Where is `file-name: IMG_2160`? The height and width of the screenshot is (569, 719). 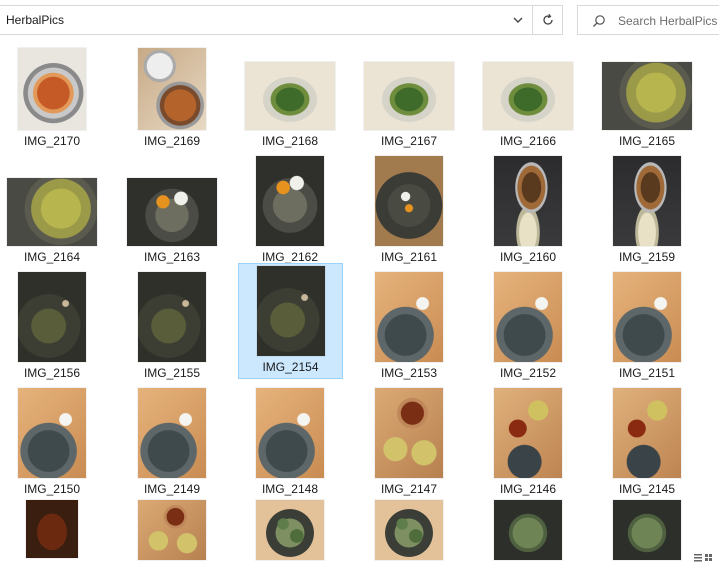 file-name: IMG_2160 is located at coordinates (528, 257).